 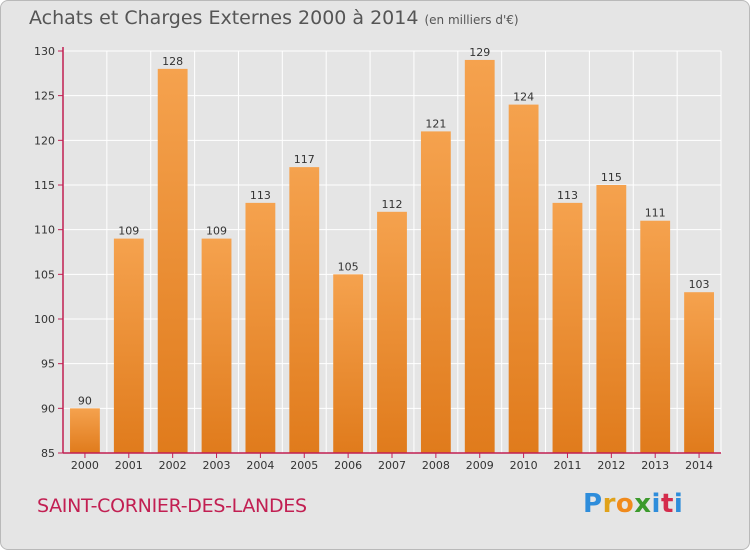 I want to click on y-tick-label: 125, so click(x=44, y=96).